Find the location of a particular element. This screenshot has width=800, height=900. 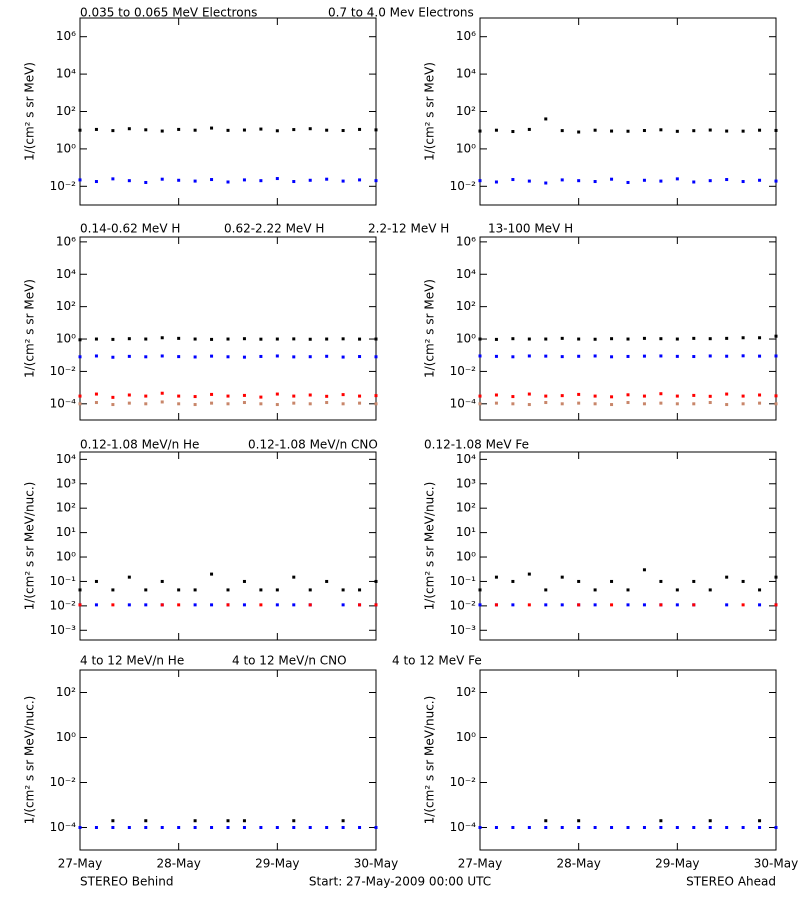

y-tick-label: 10¹ is located at coordinates (466, 532).